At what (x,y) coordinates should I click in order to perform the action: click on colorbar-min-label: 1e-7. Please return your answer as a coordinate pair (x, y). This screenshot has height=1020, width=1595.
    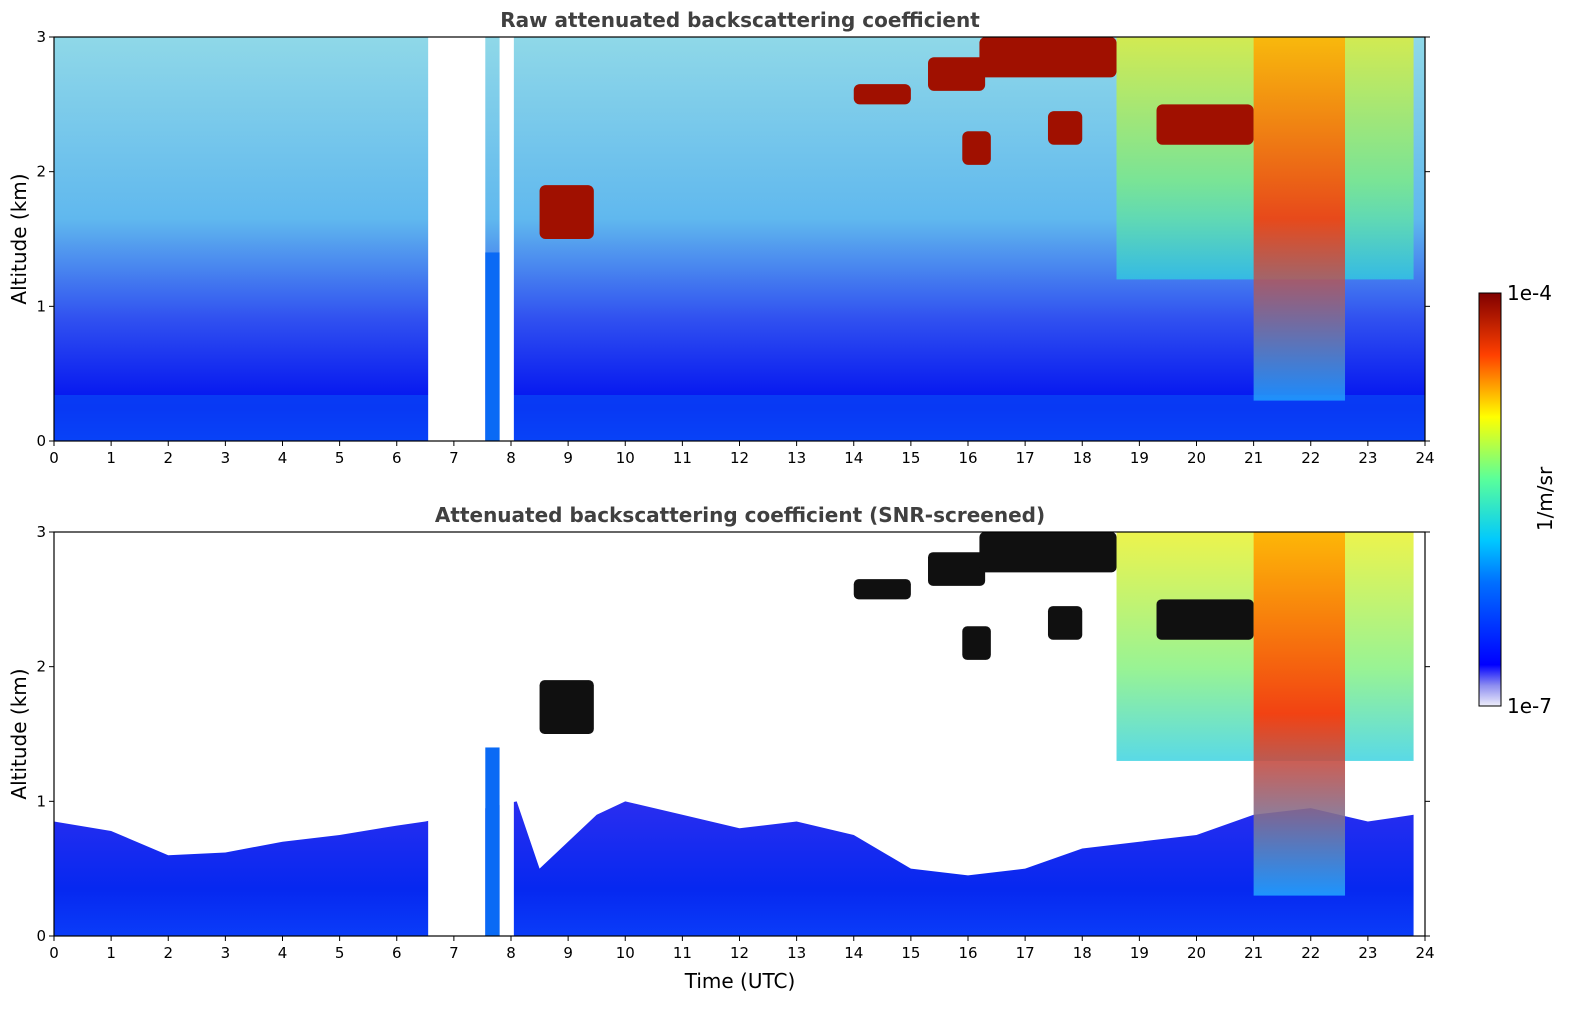
    Looking at the image, I should click on (1529, 706).